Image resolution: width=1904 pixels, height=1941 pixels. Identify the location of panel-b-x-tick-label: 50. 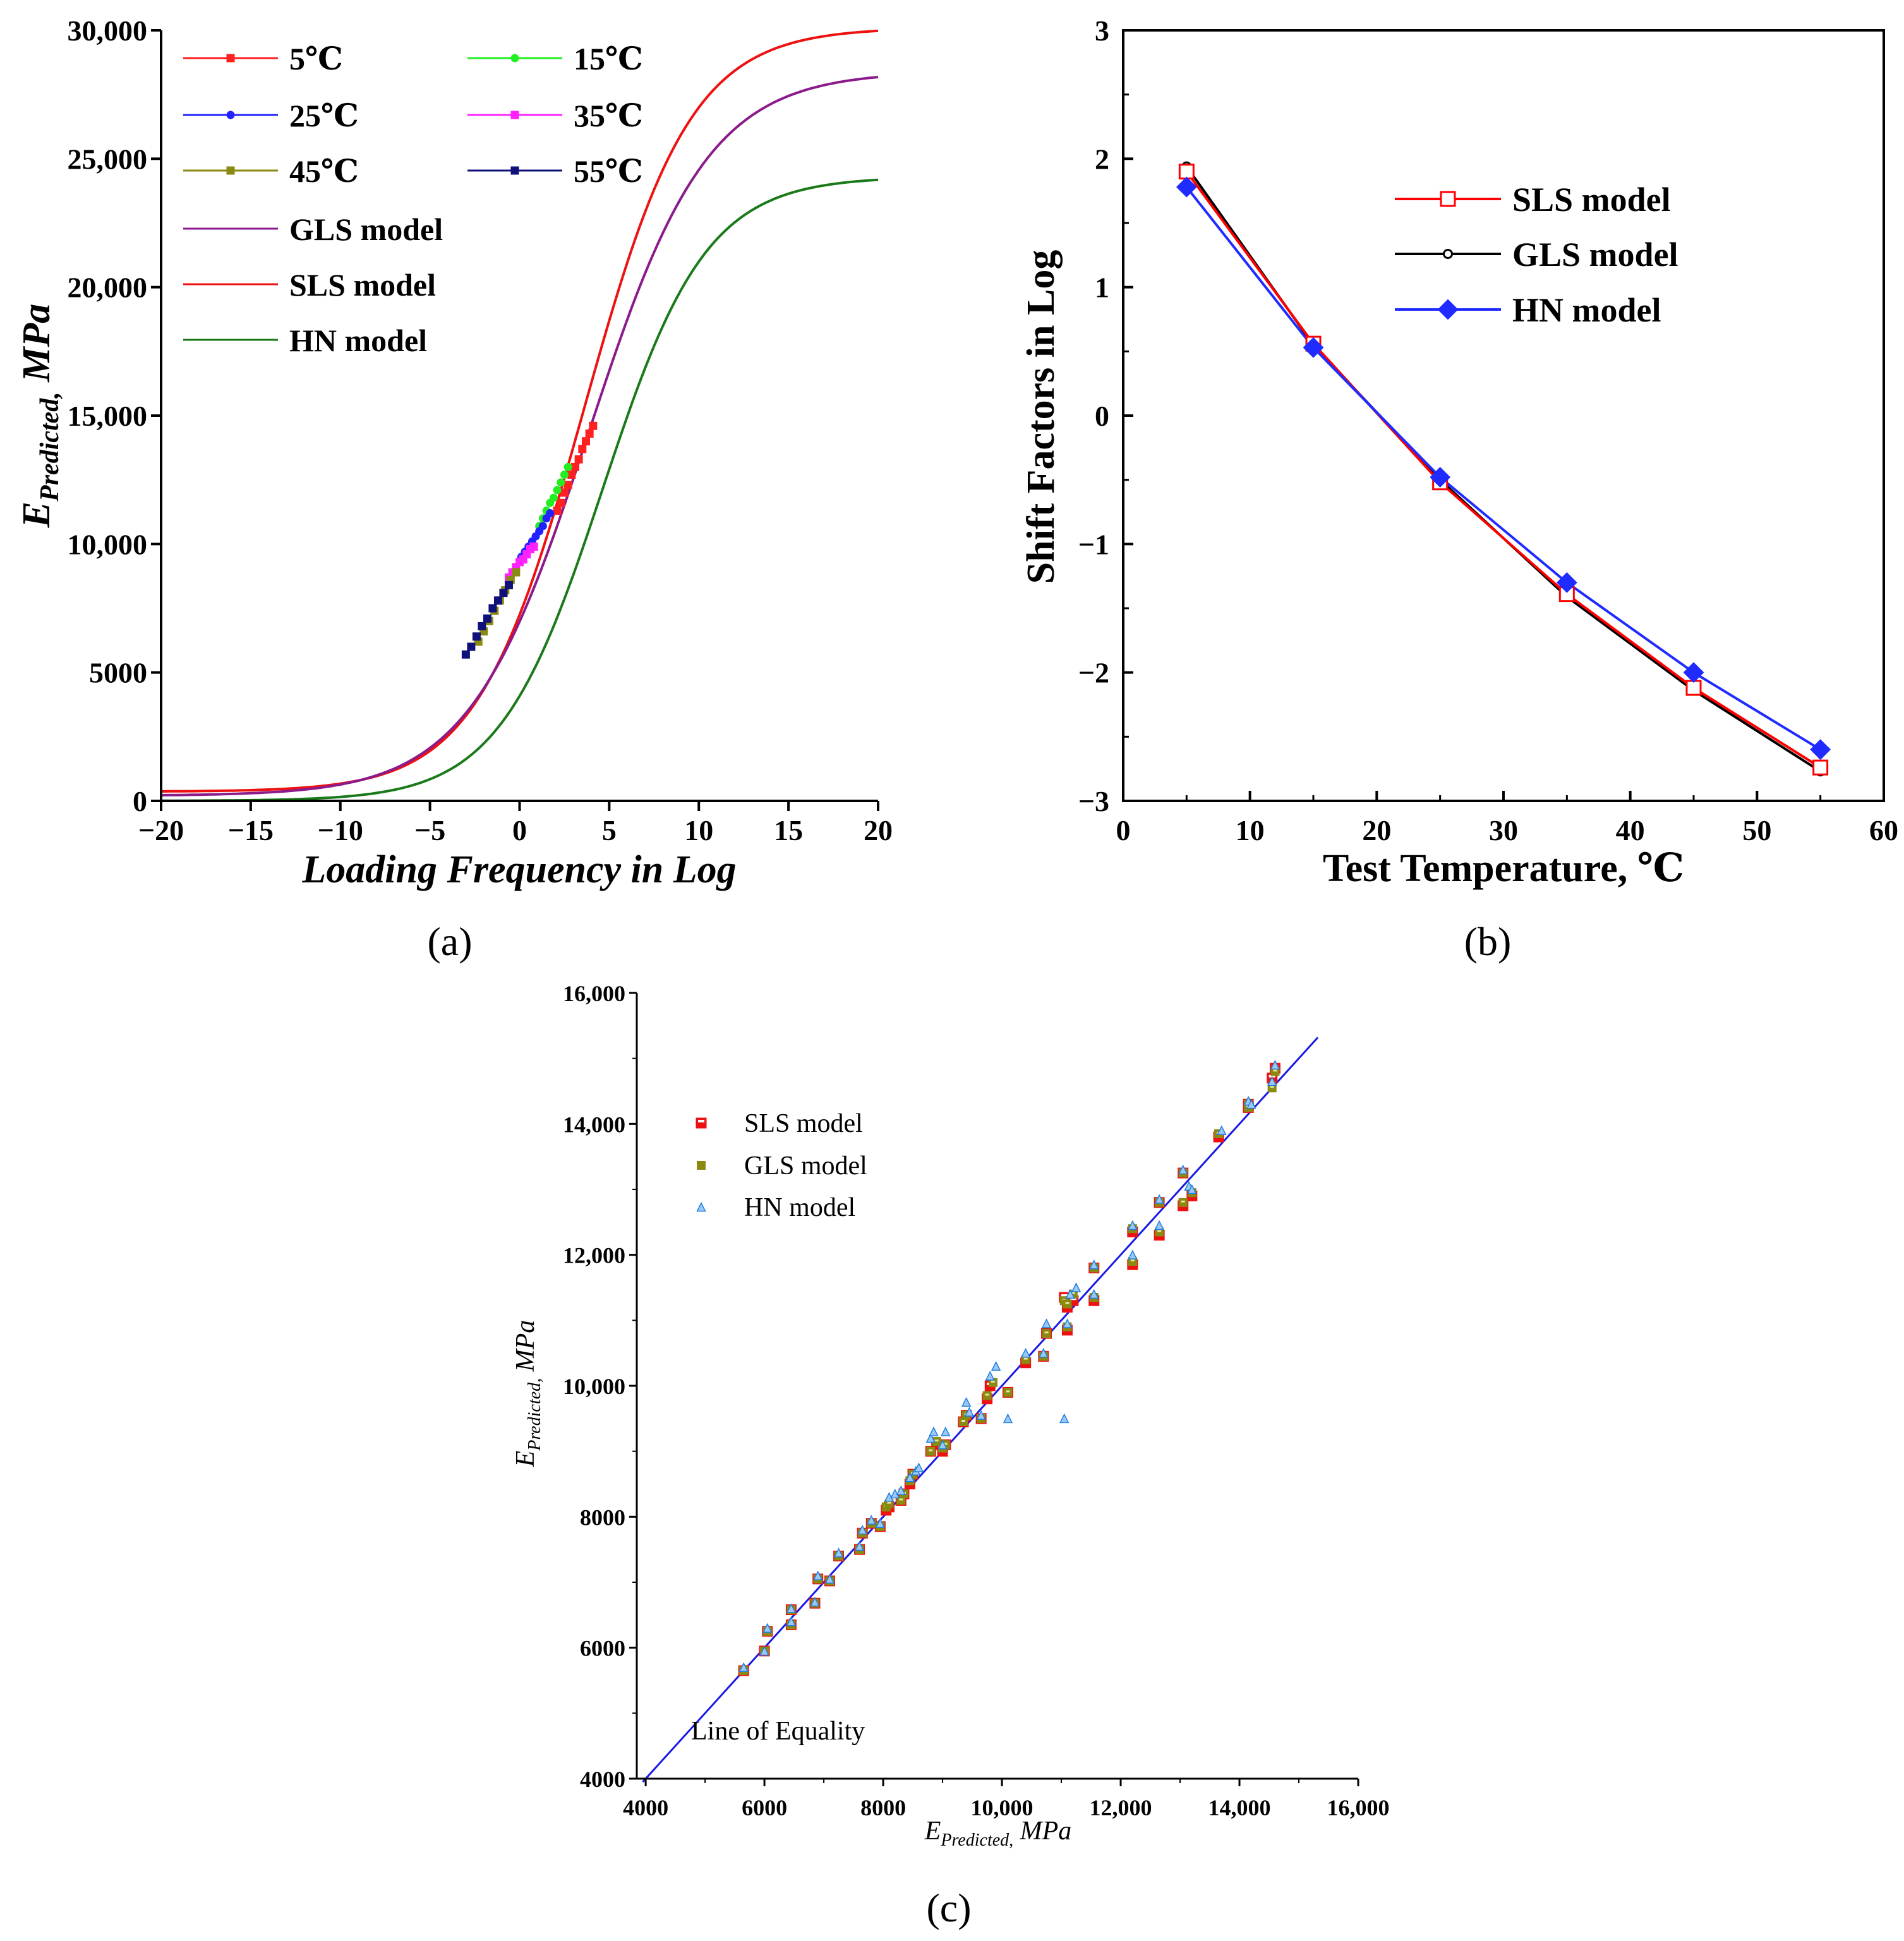
(1756, 830).